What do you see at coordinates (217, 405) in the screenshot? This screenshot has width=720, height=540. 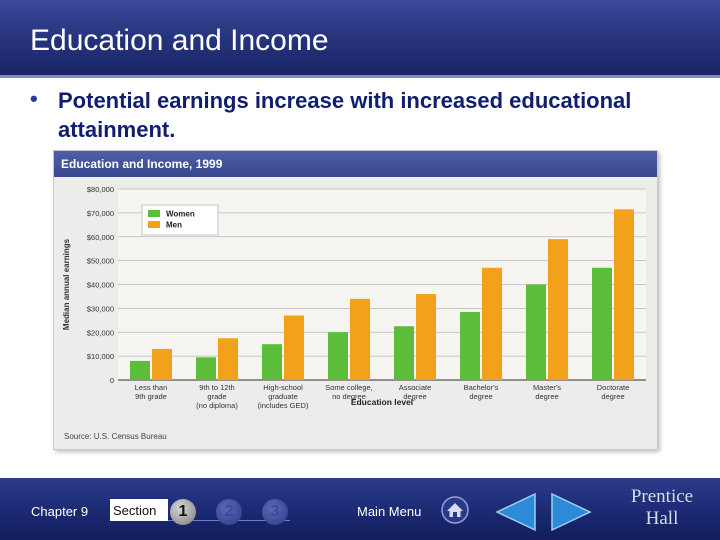 I see `x-tick-label: (no diploma)` at bounding box center [217, 405].